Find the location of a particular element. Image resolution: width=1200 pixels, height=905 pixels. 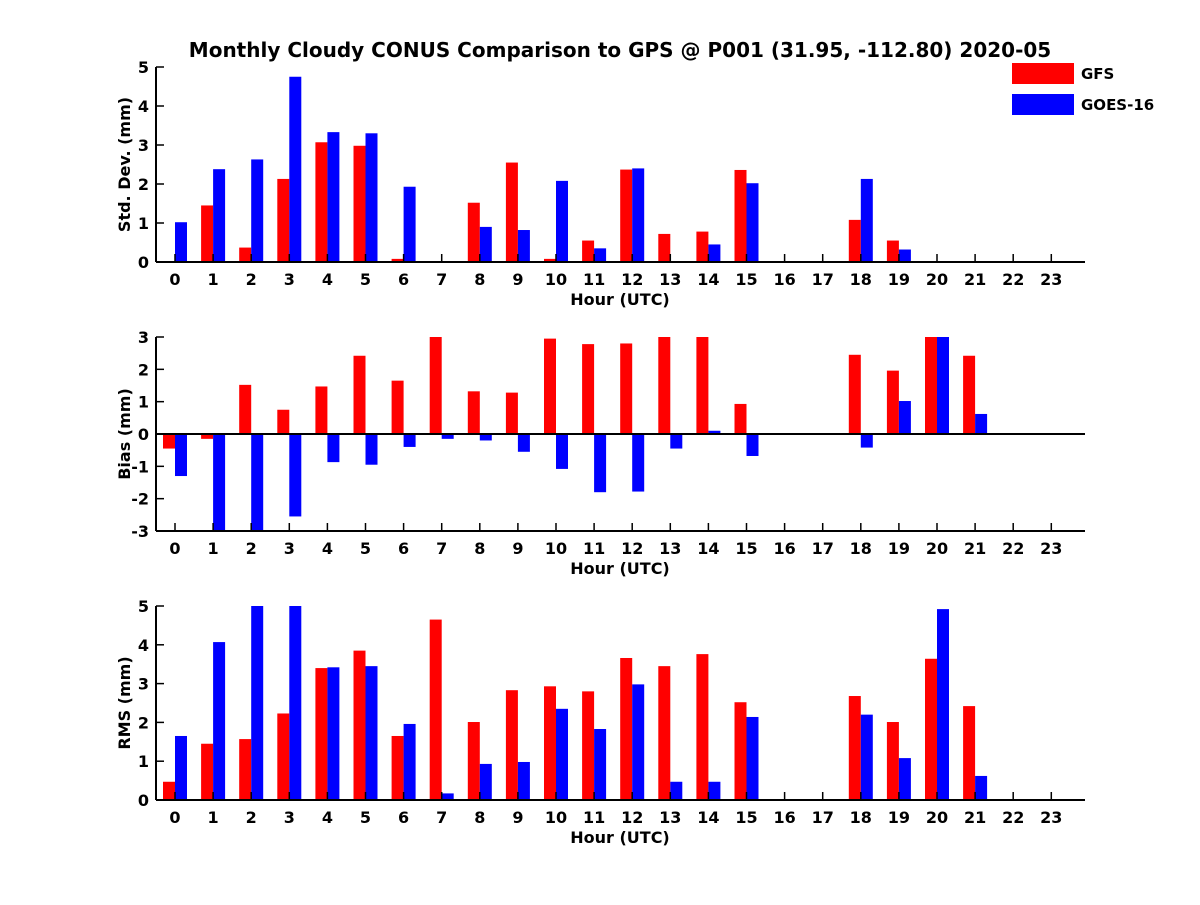

x-tick-label: 13 is located at coordinates (670, 817).